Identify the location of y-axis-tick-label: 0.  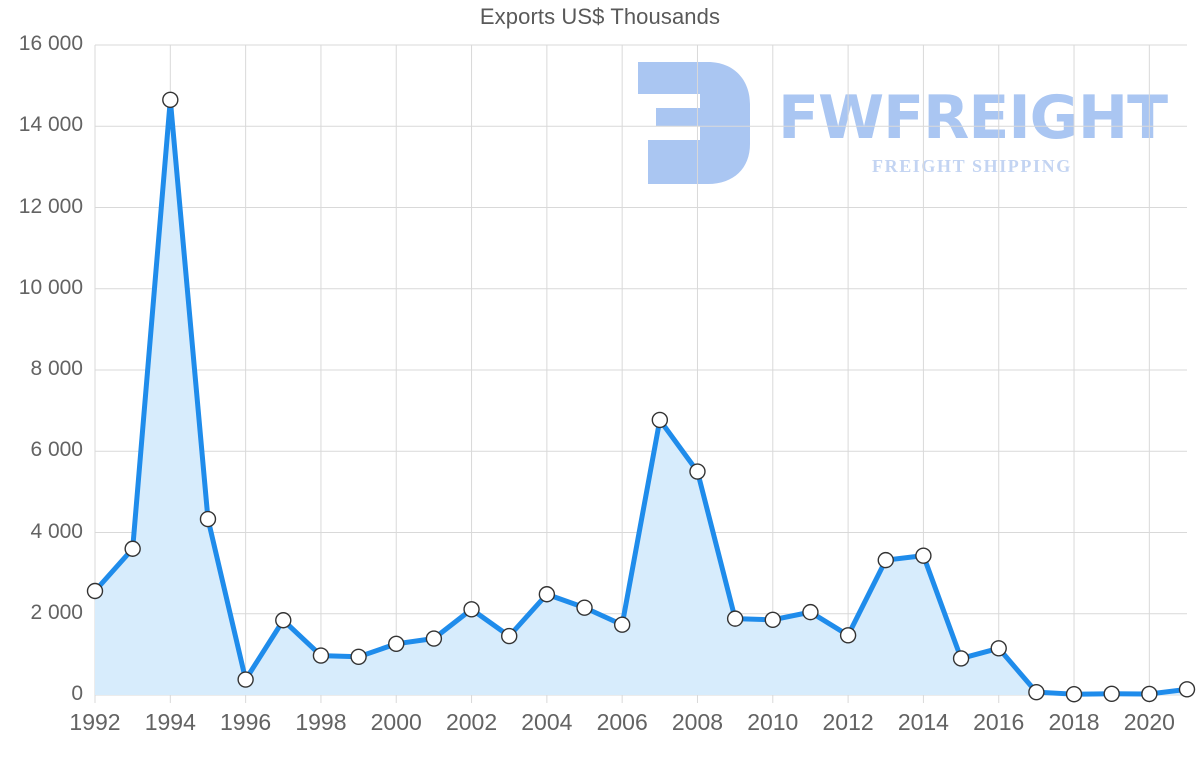
(77, 693).